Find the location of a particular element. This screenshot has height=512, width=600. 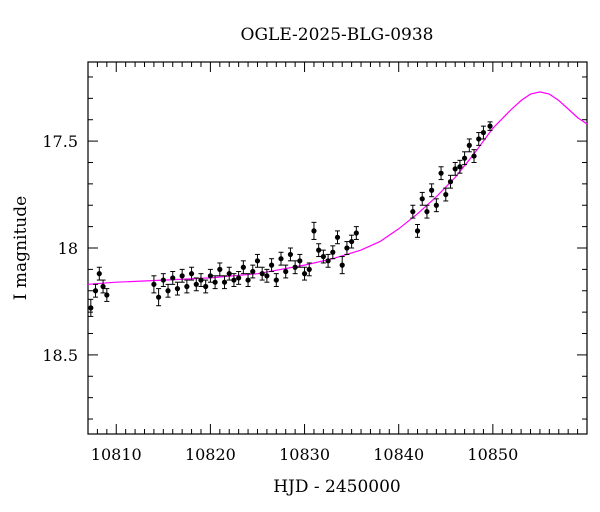

y-tick-label: 18 is located at coordinates (68, 248).